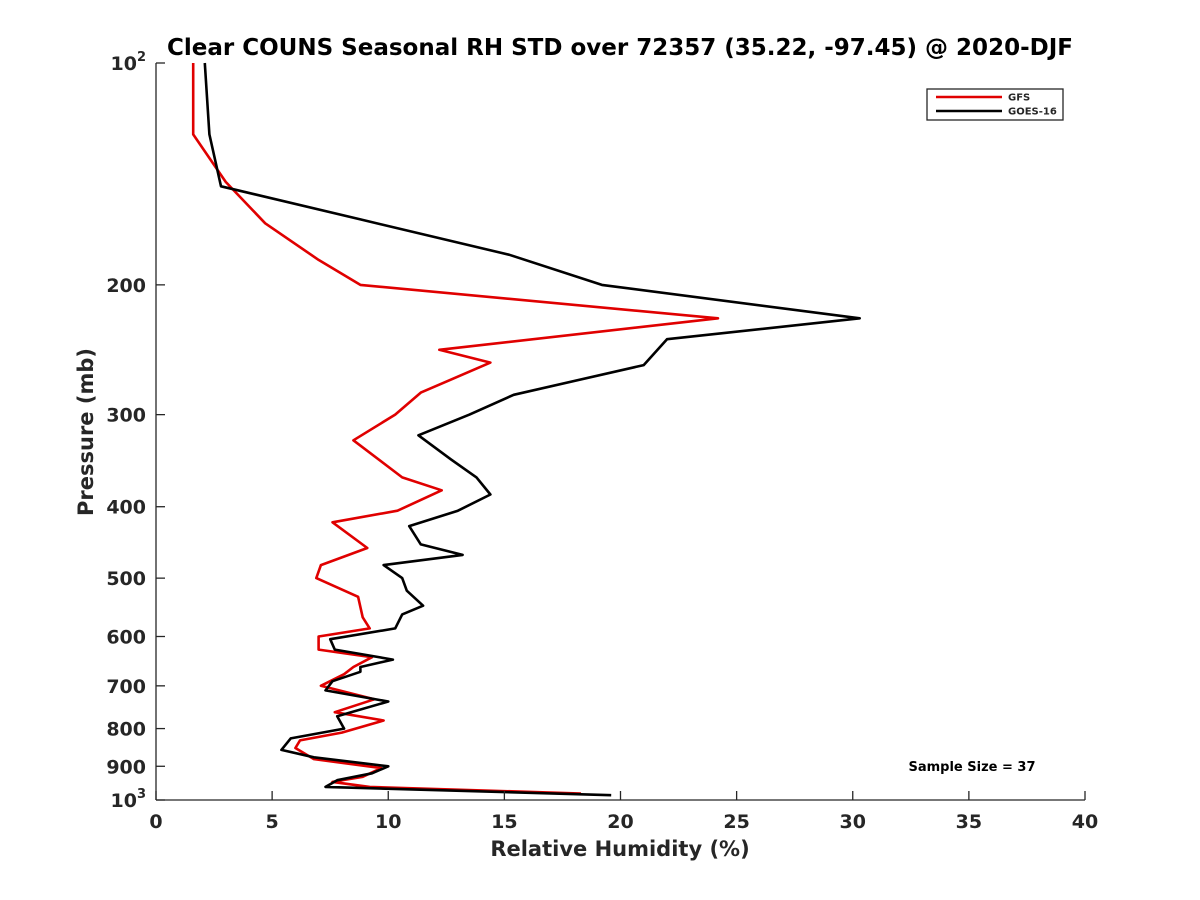 The image size is (1200, 900). I want to click on y-axis-label: Pressure (mb), so click(86, 432).